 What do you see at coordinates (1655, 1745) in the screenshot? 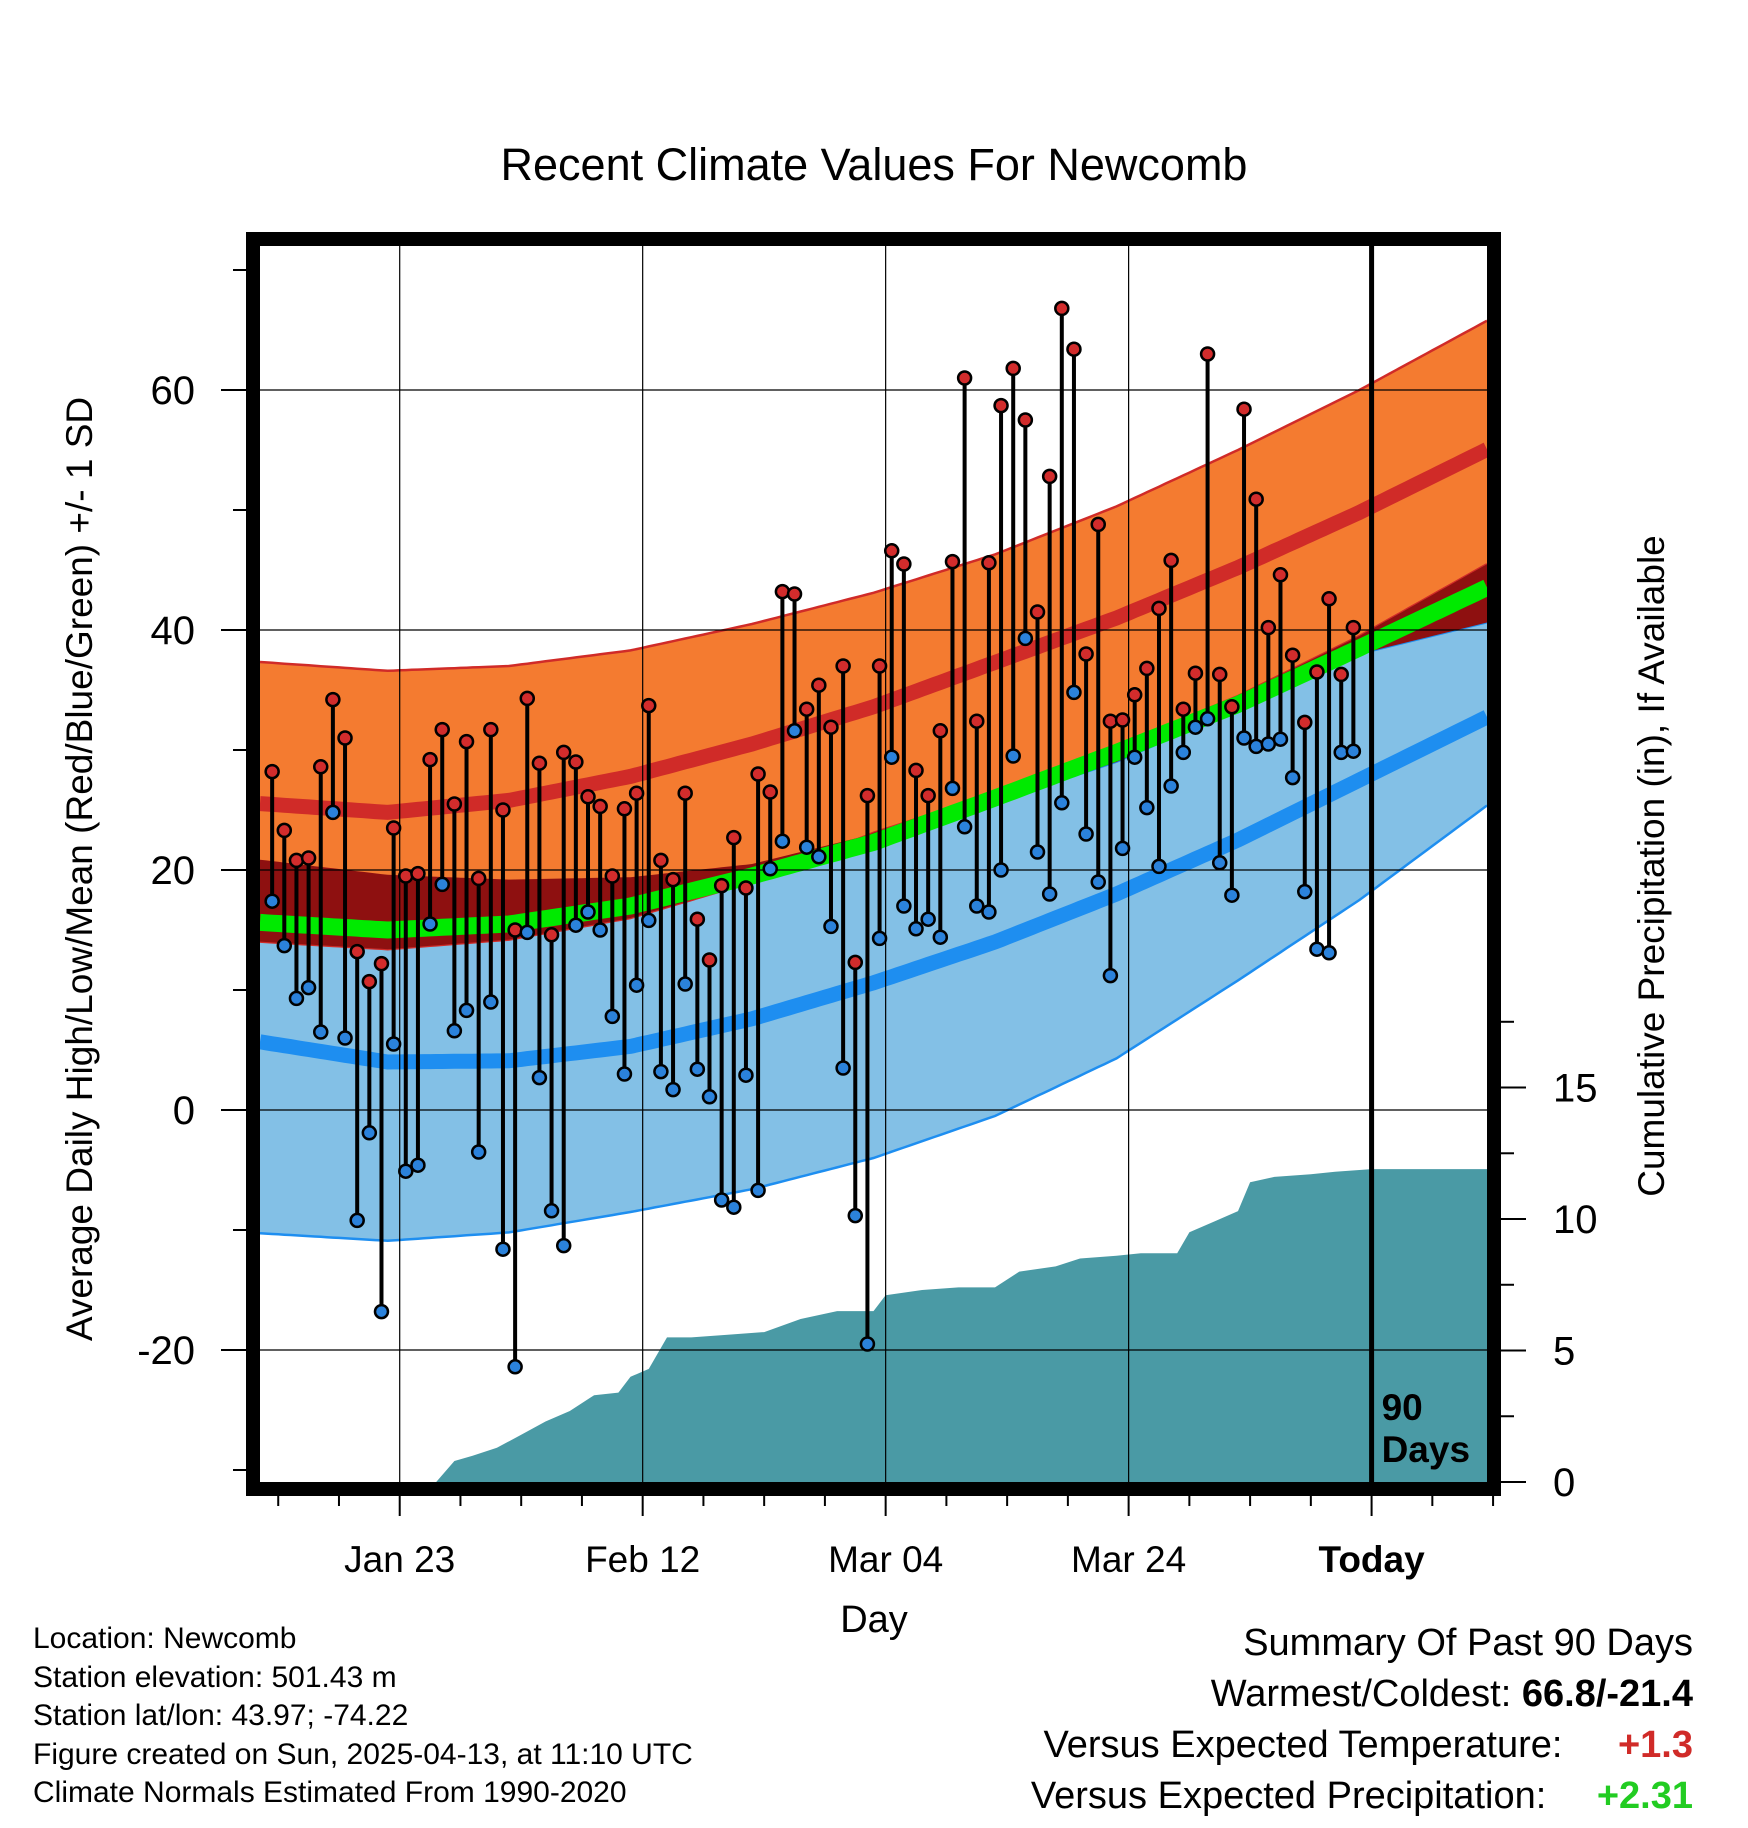
I see `temp-value: +1.3` at bounding box center [1655, 1745].